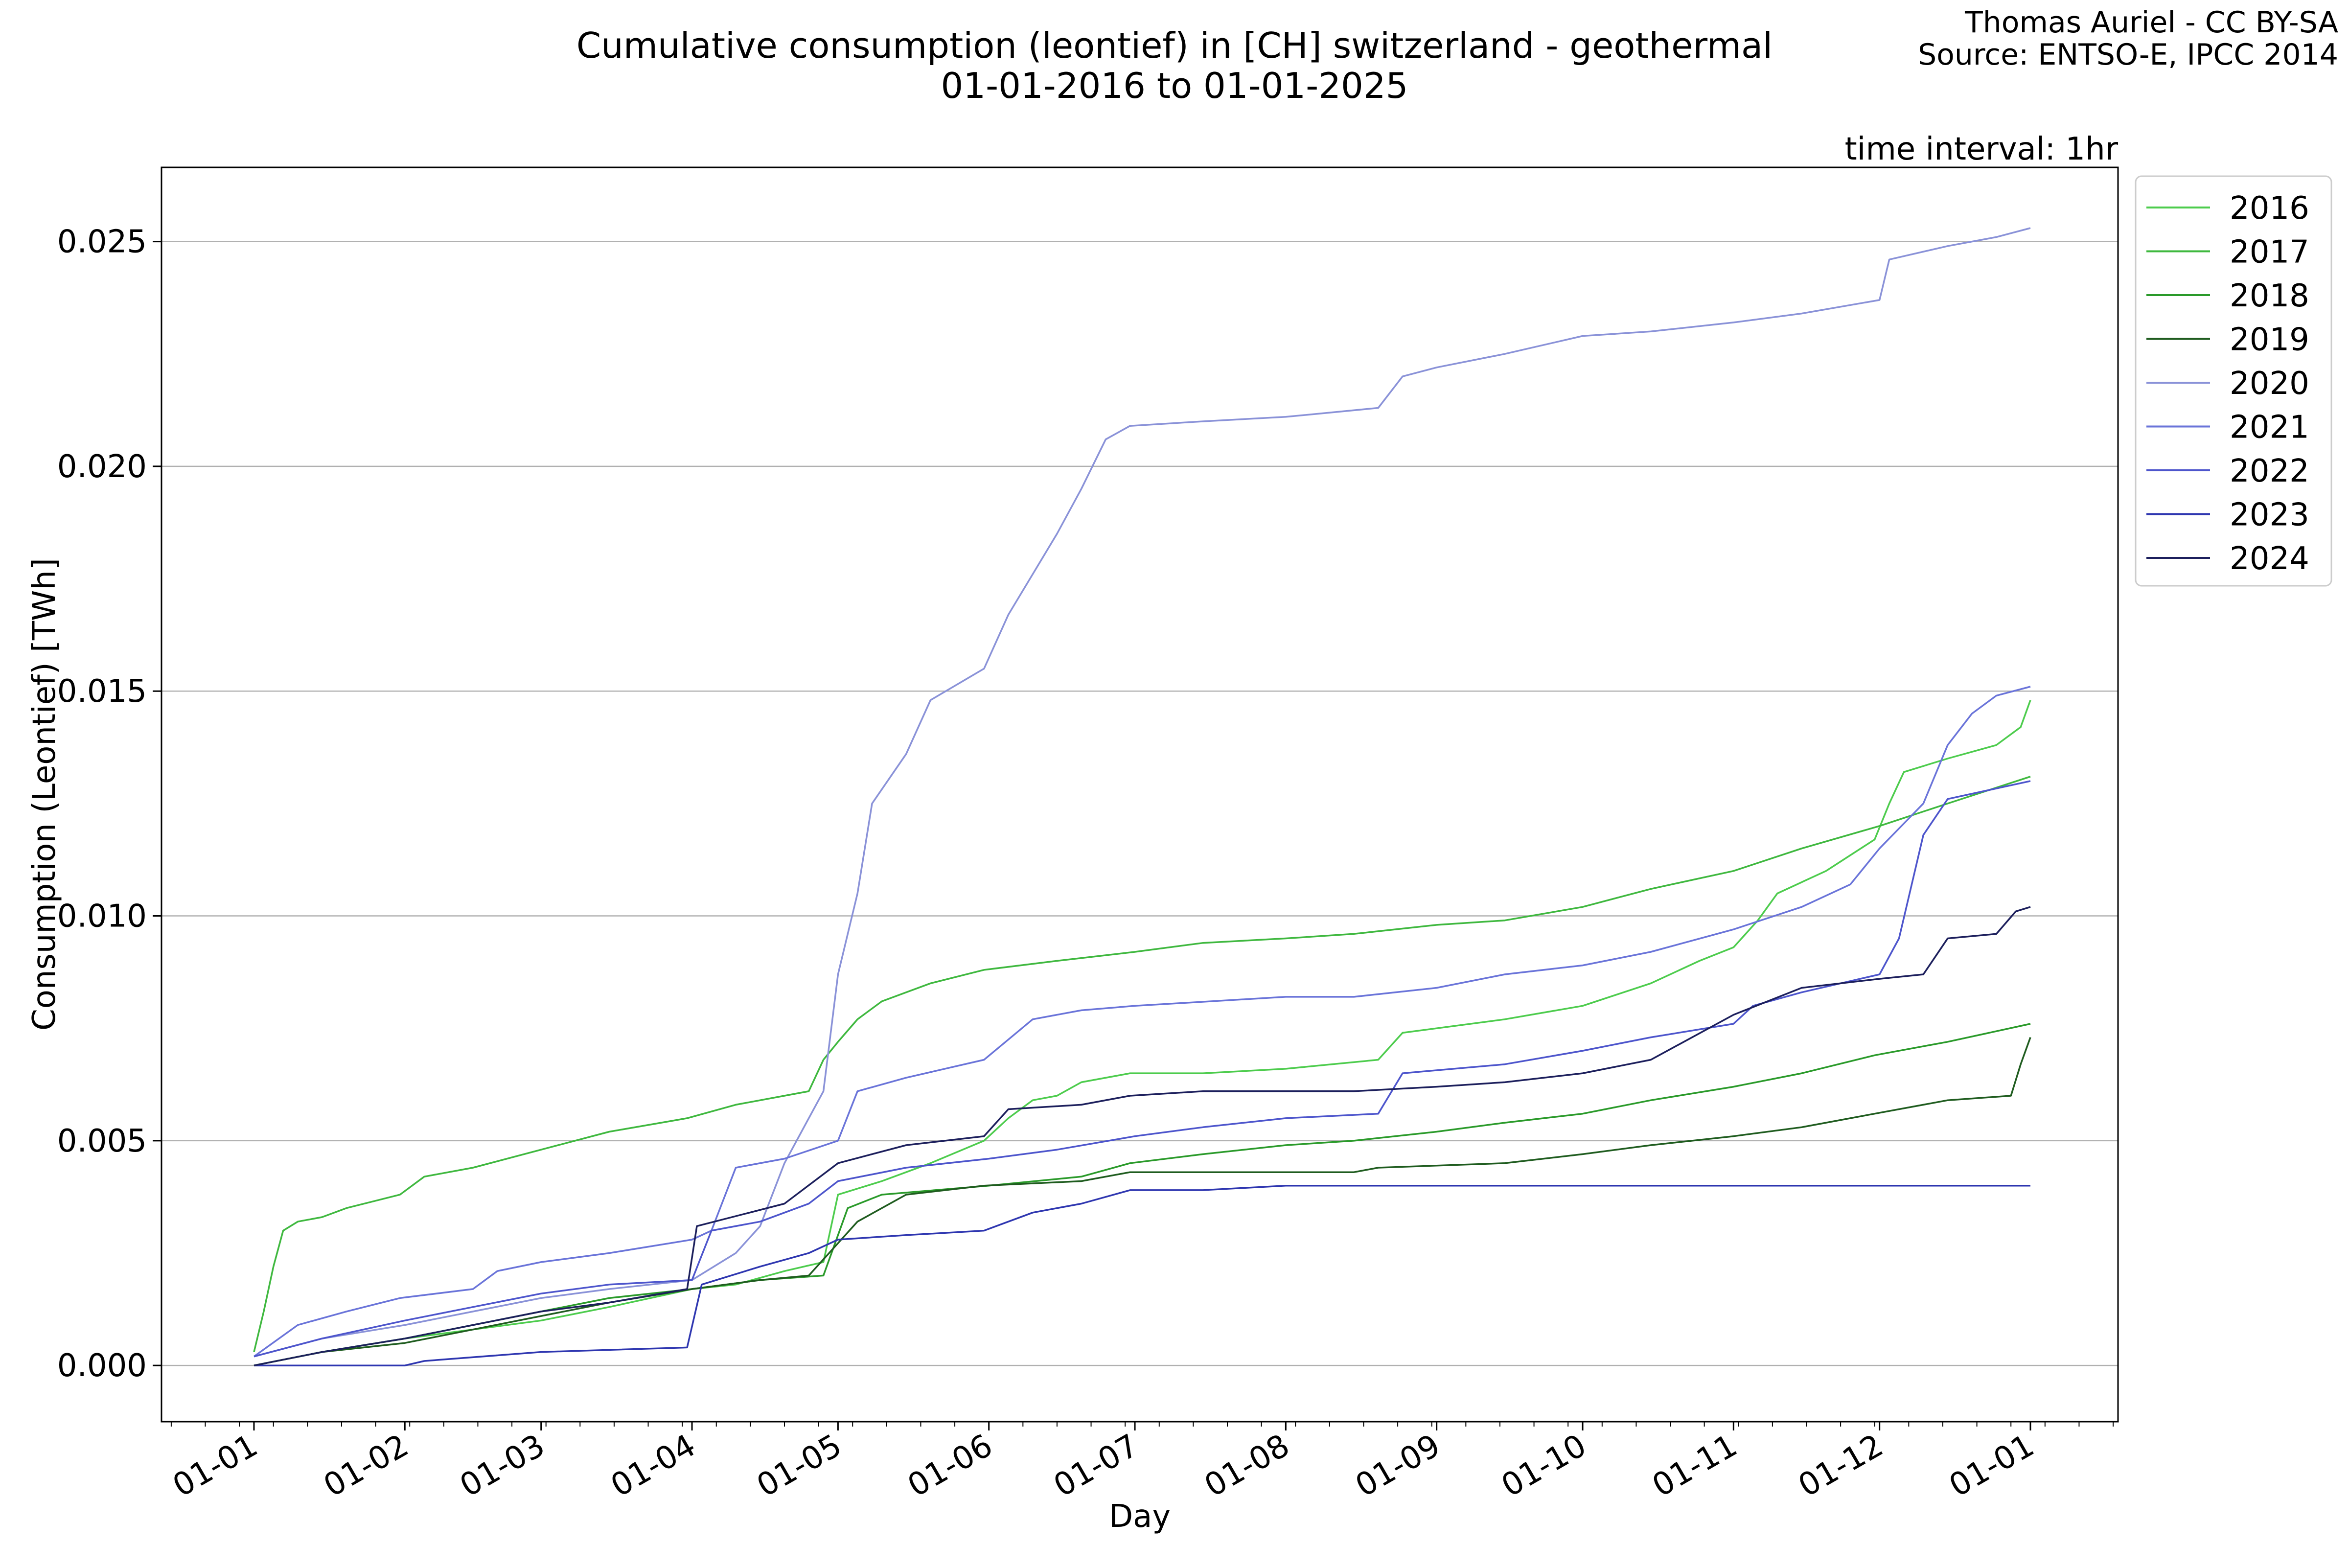  I want to click on x-tick-label: 01-10, so click(1544, 1466).